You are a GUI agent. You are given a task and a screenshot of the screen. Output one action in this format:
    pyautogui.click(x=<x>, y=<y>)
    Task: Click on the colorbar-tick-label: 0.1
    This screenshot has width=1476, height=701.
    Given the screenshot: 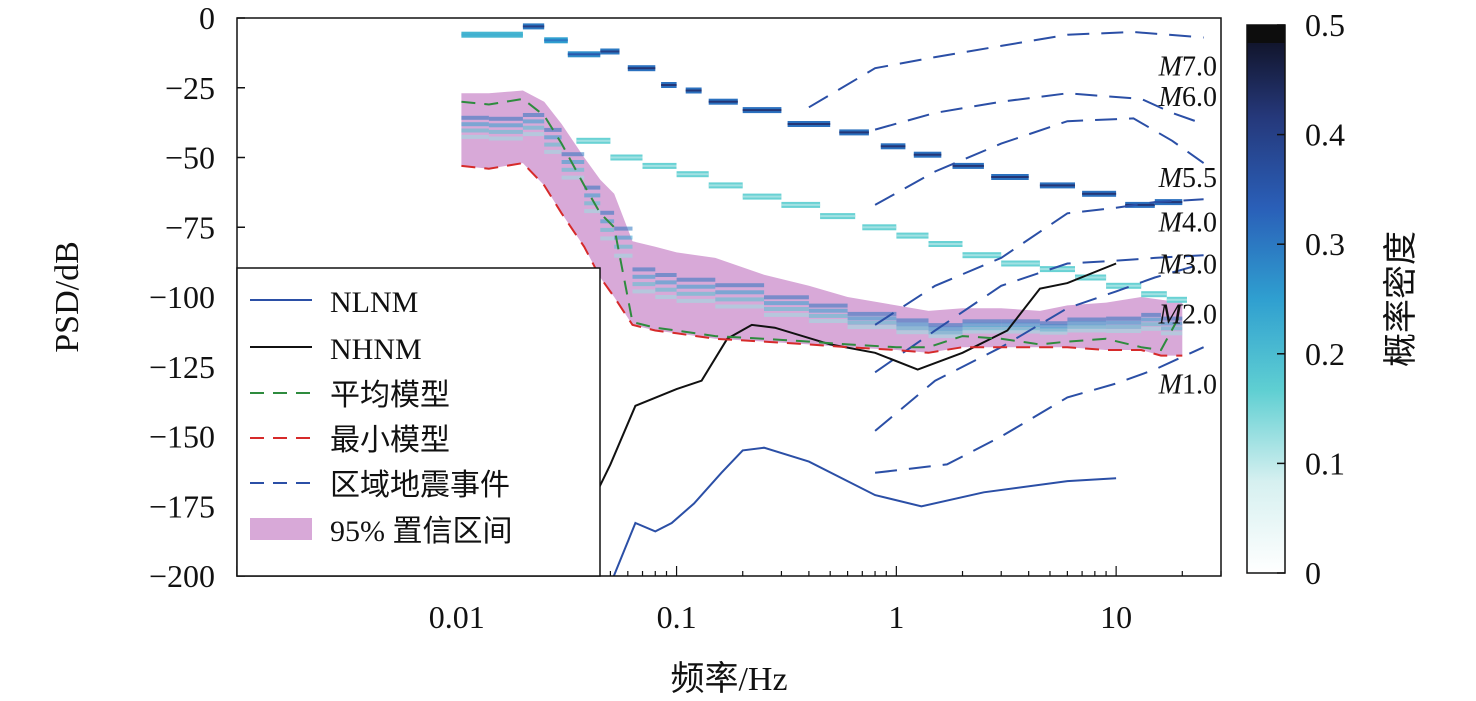 What is the action you would take?
    pyautogui.click(x=1325, y=463)
    